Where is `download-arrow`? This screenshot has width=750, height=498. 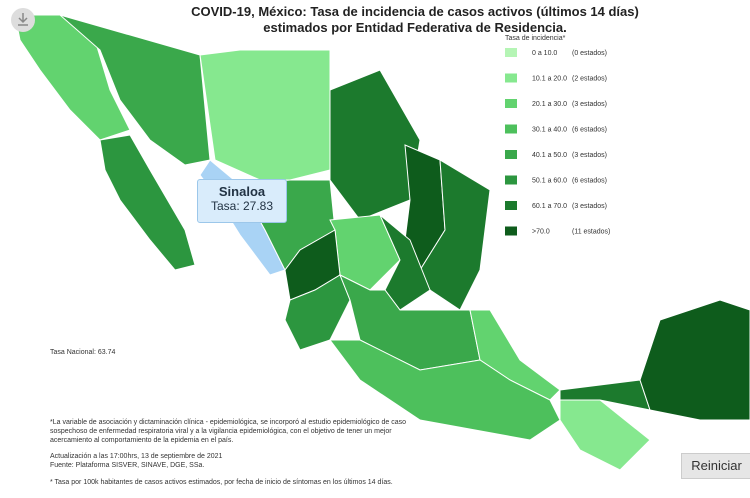 download-arrow is located at coordinates (23, 19).